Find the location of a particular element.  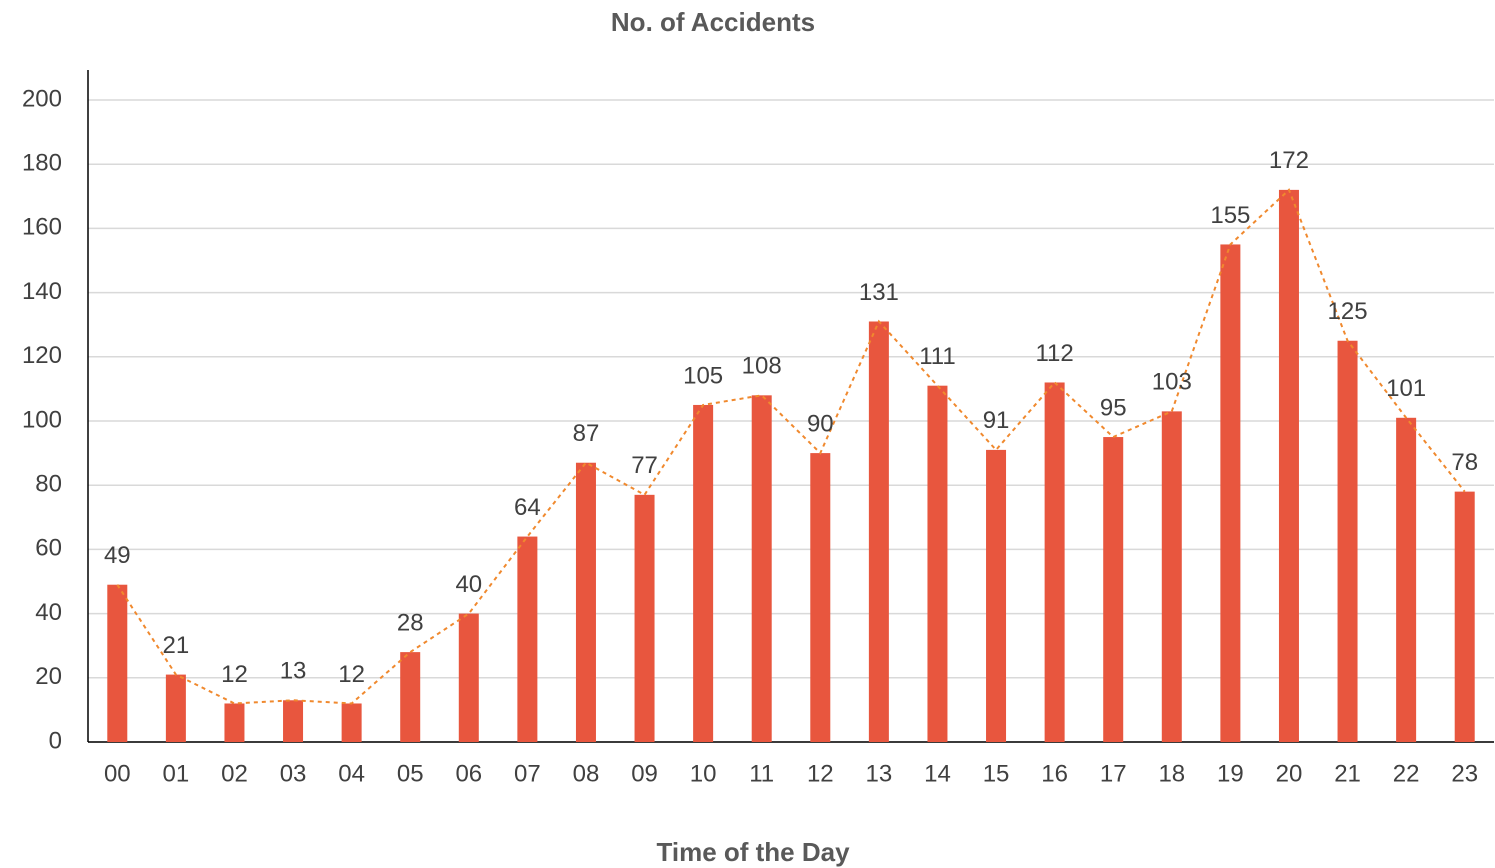

data-label: 108 is located at coordinates (762, 366).